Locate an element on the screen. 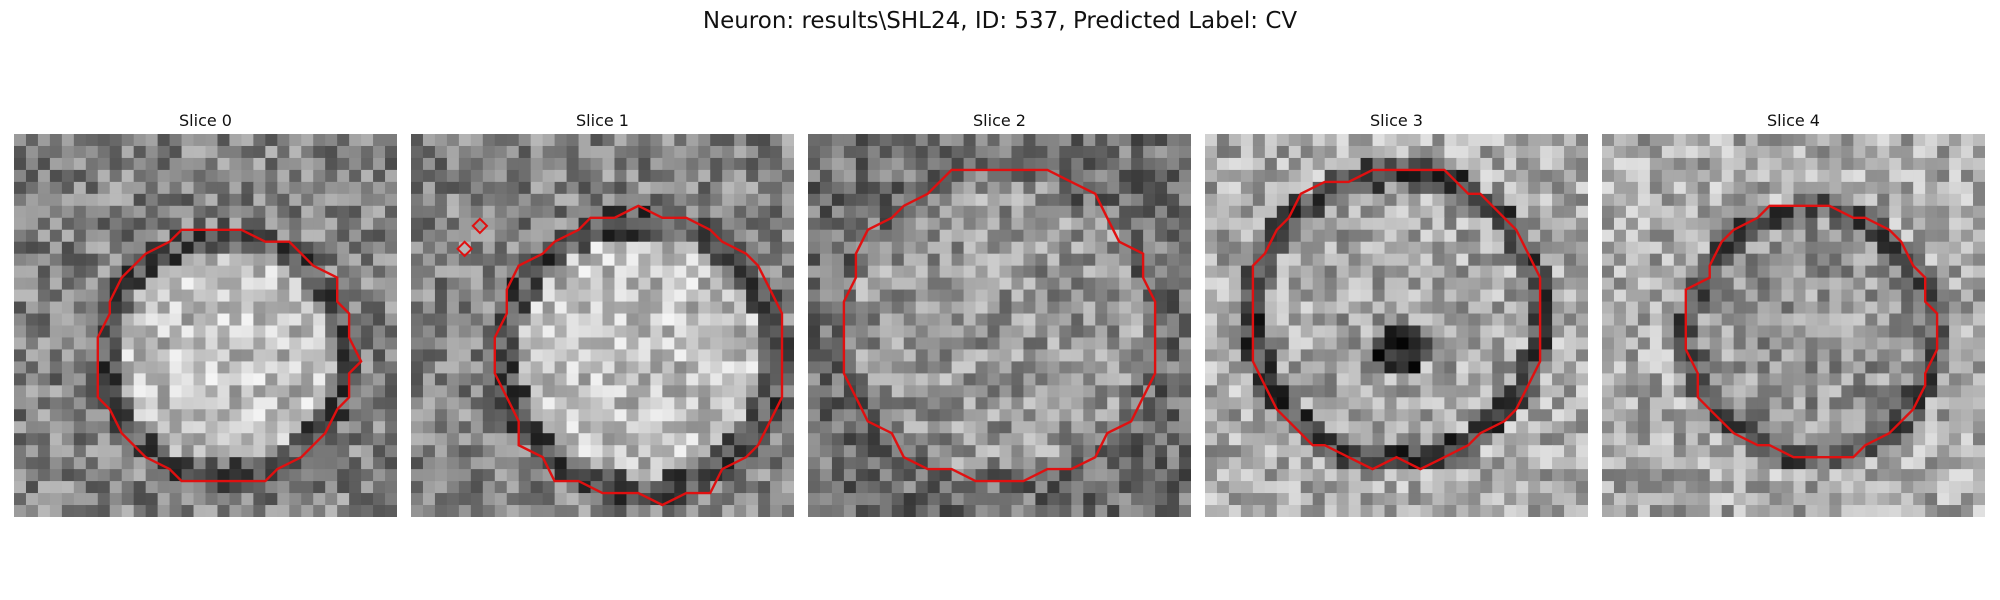  slice-panel-1: Slice 1 is located at coordinates (602, 313).